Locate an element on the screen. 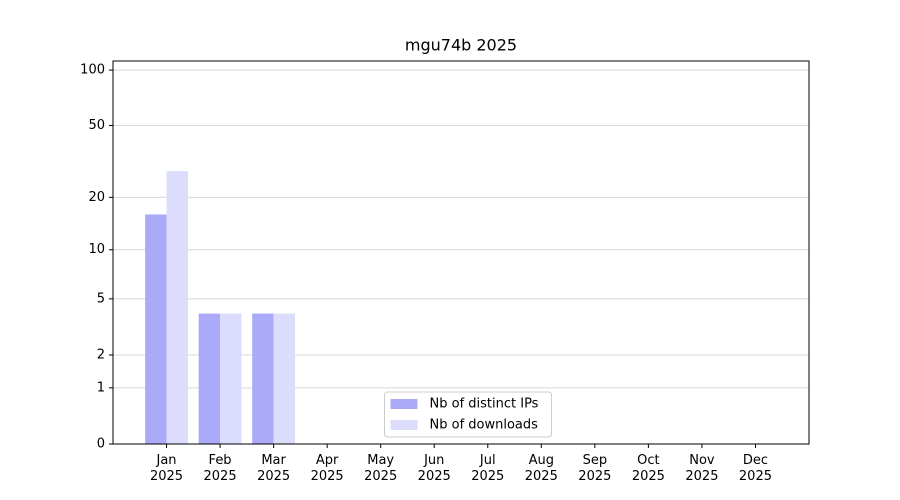 The image size is (900, 500). x-tick-label: Jun 2025 is located at coordinates (434, 468).